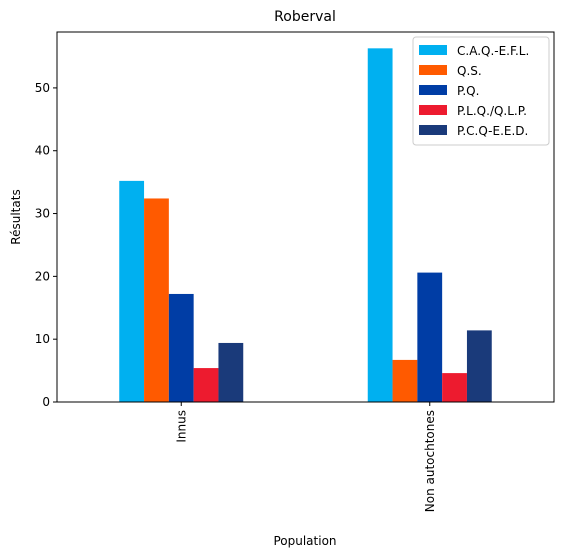  What do you see at coordinates (492, 111) in the screenshot?
I see `legend-entry: P.L.Q./Q.L.P.` at bounding box center [492, 111].